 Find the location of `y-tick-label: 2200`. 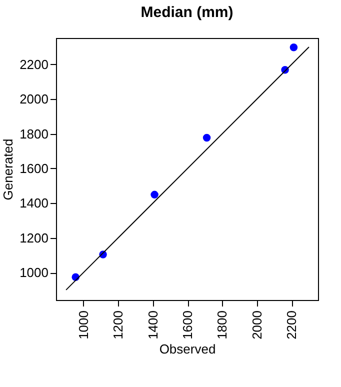

y-tick-label: 2200 is located at coordinates (34, 64).